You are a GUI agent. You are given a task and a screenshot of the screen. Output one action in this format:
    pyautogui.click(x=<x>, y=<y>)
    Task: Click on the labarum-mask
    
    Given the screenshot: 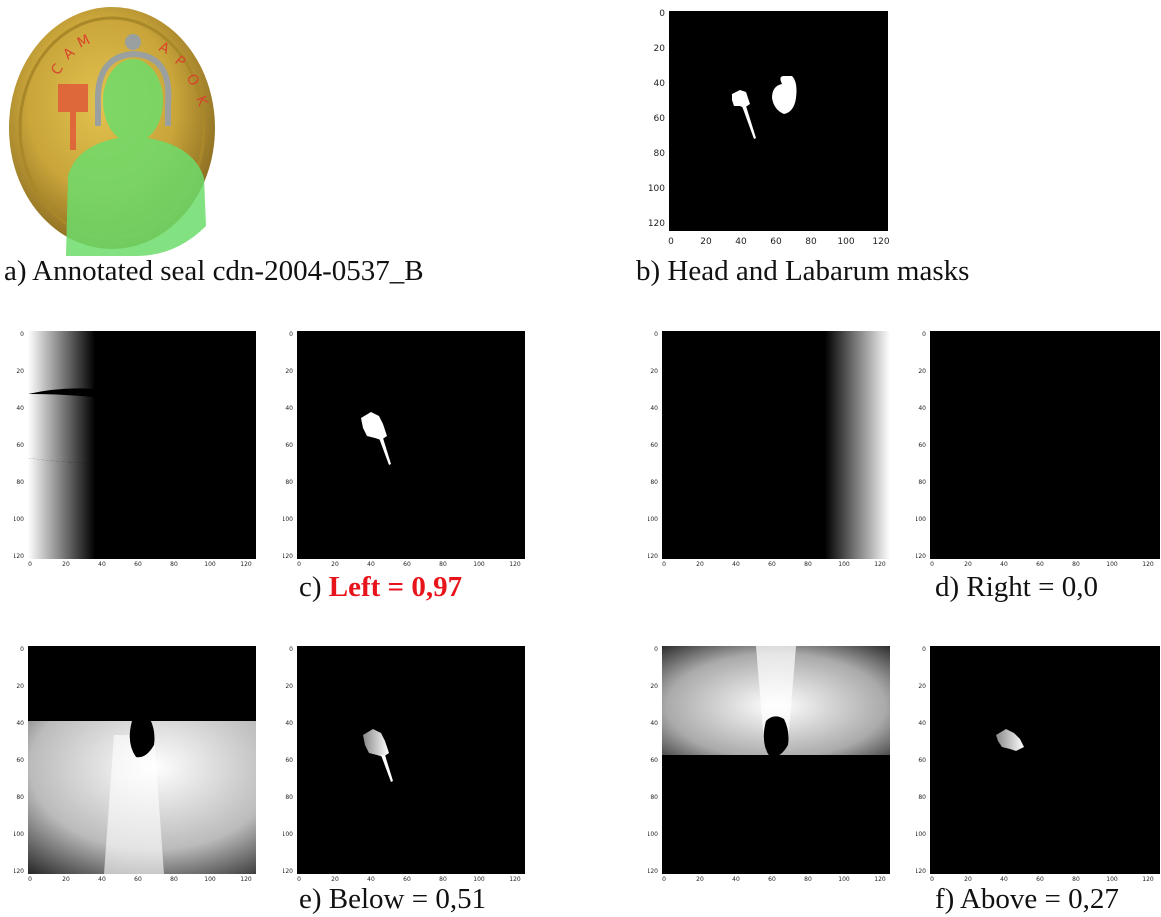 What is the action you would take?
    pyautogui.click(x=741, y=99)
    